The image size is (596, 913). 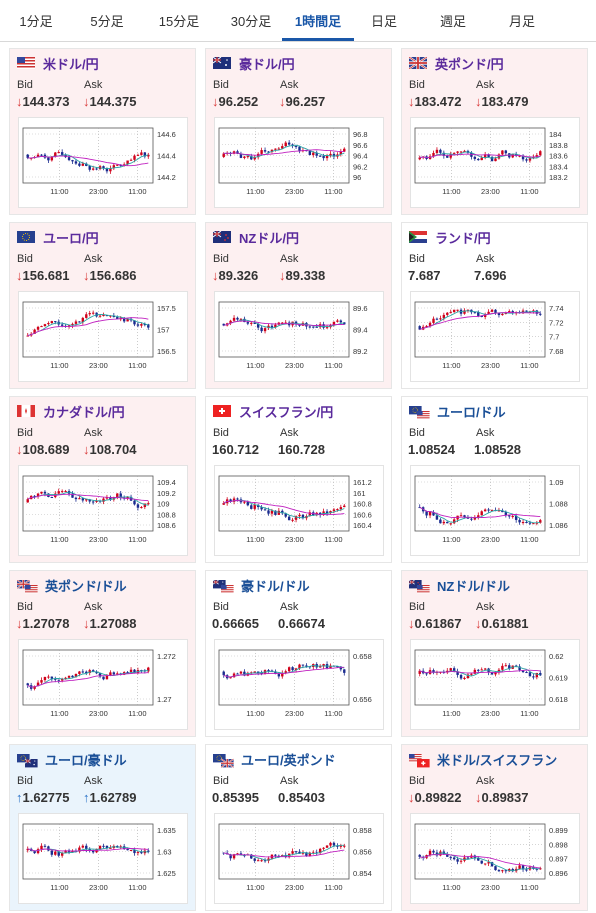 What do you see at coordinates (463, 238) in the screenshot?
I see `pair-name: ランド/円` at bounding box center [463, 238].